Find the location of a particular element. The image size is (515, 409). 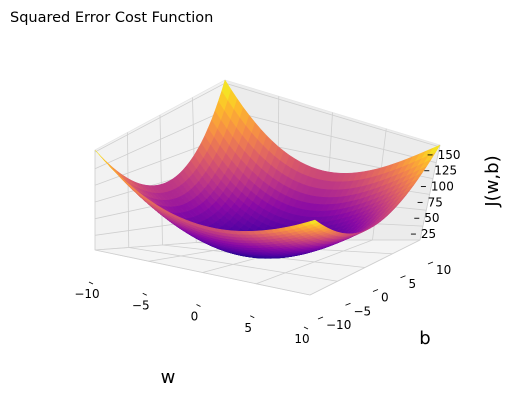

z-tick-label: 125 is located at coordinates (445, 171).